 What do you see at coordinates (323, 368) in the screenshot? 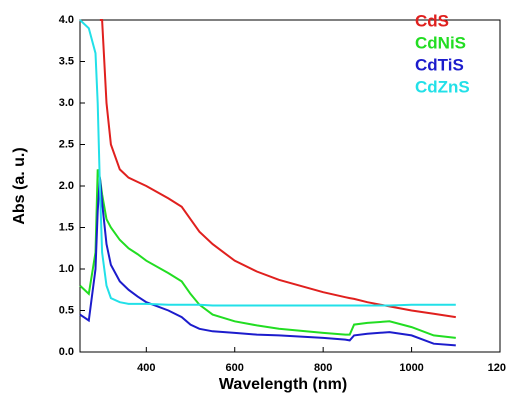
I see `x-tick-label: 800` at bounding box center [323, 368].